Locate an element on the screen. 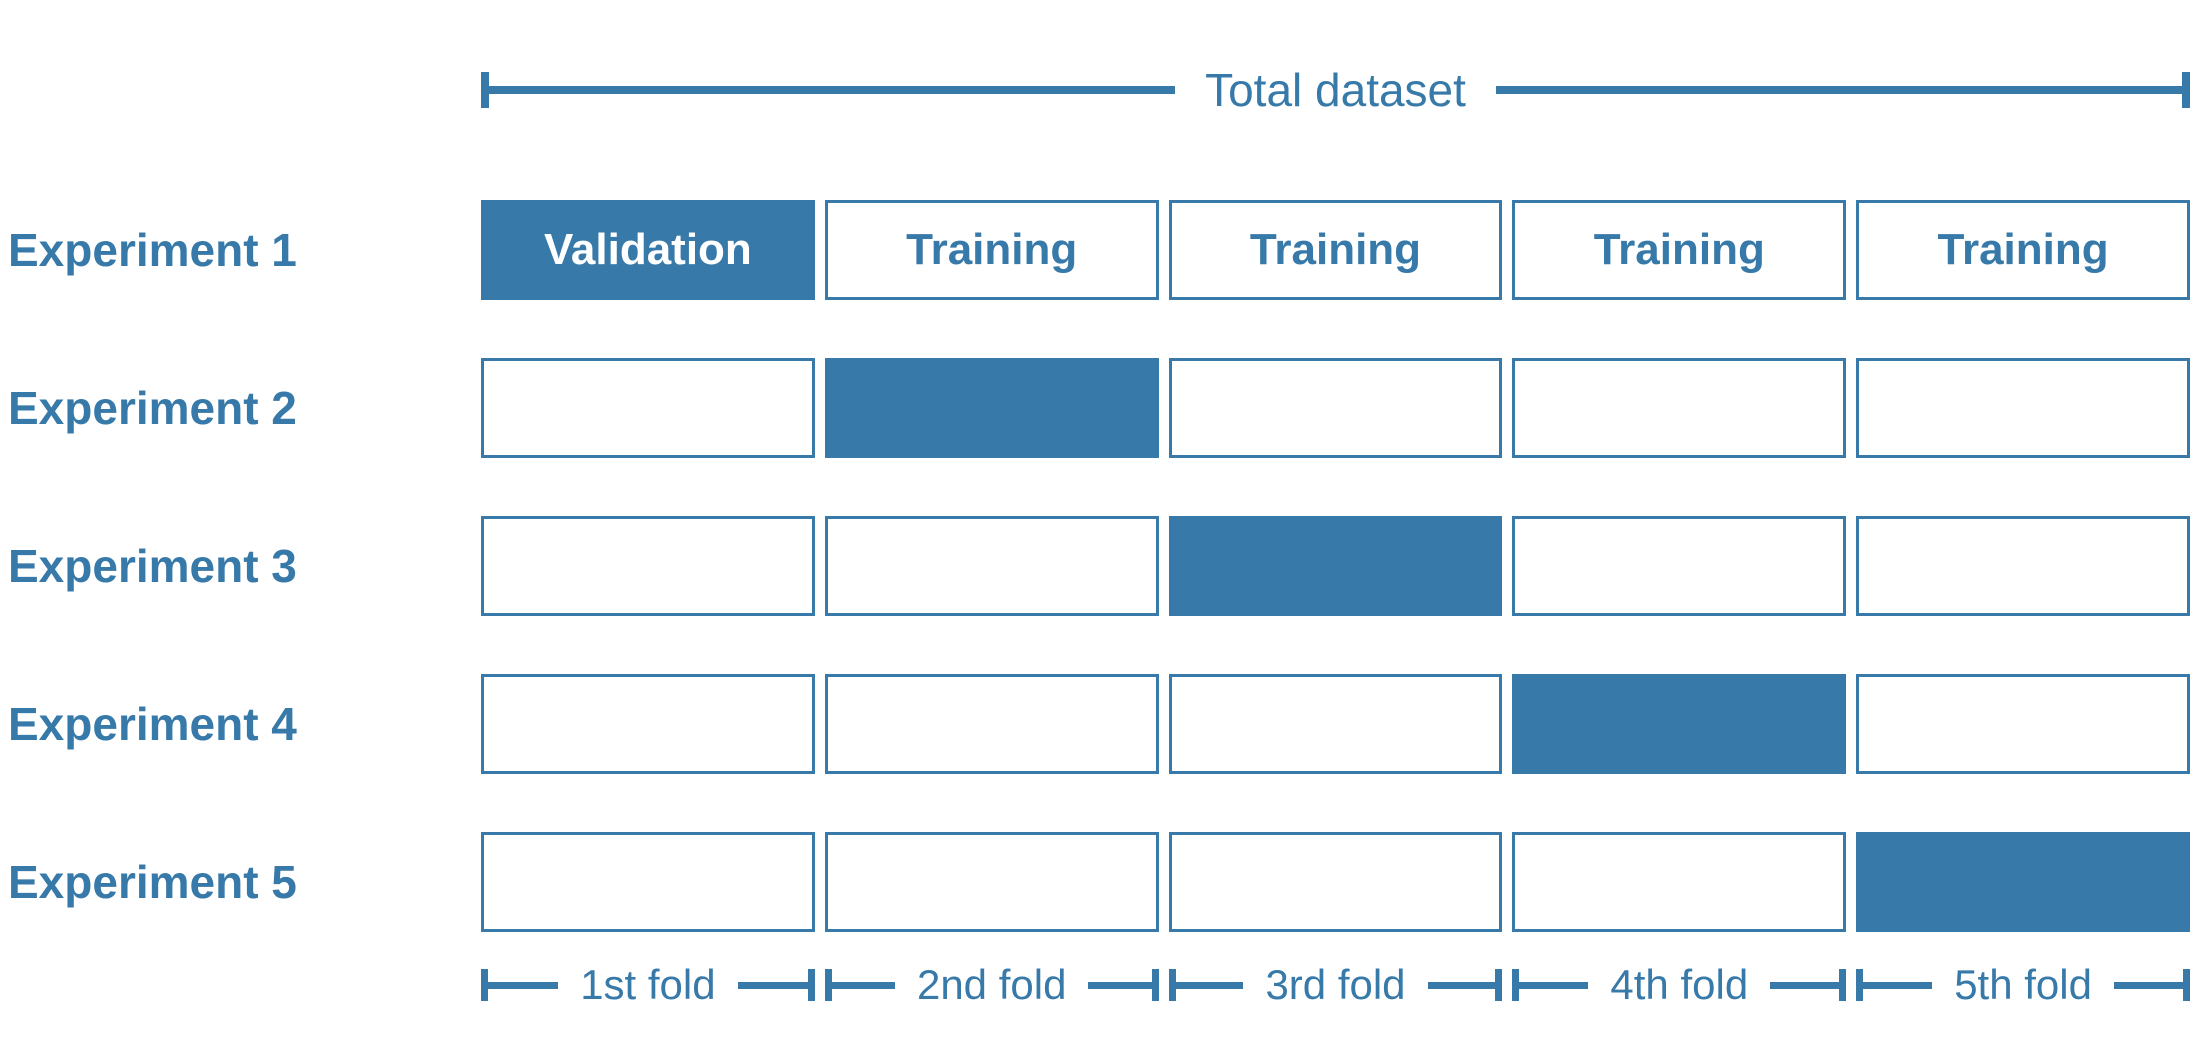 This screenshot has width=2196, height=1058. experiment-row-5: Experiment 5 is located at coordinates (1098, 882).